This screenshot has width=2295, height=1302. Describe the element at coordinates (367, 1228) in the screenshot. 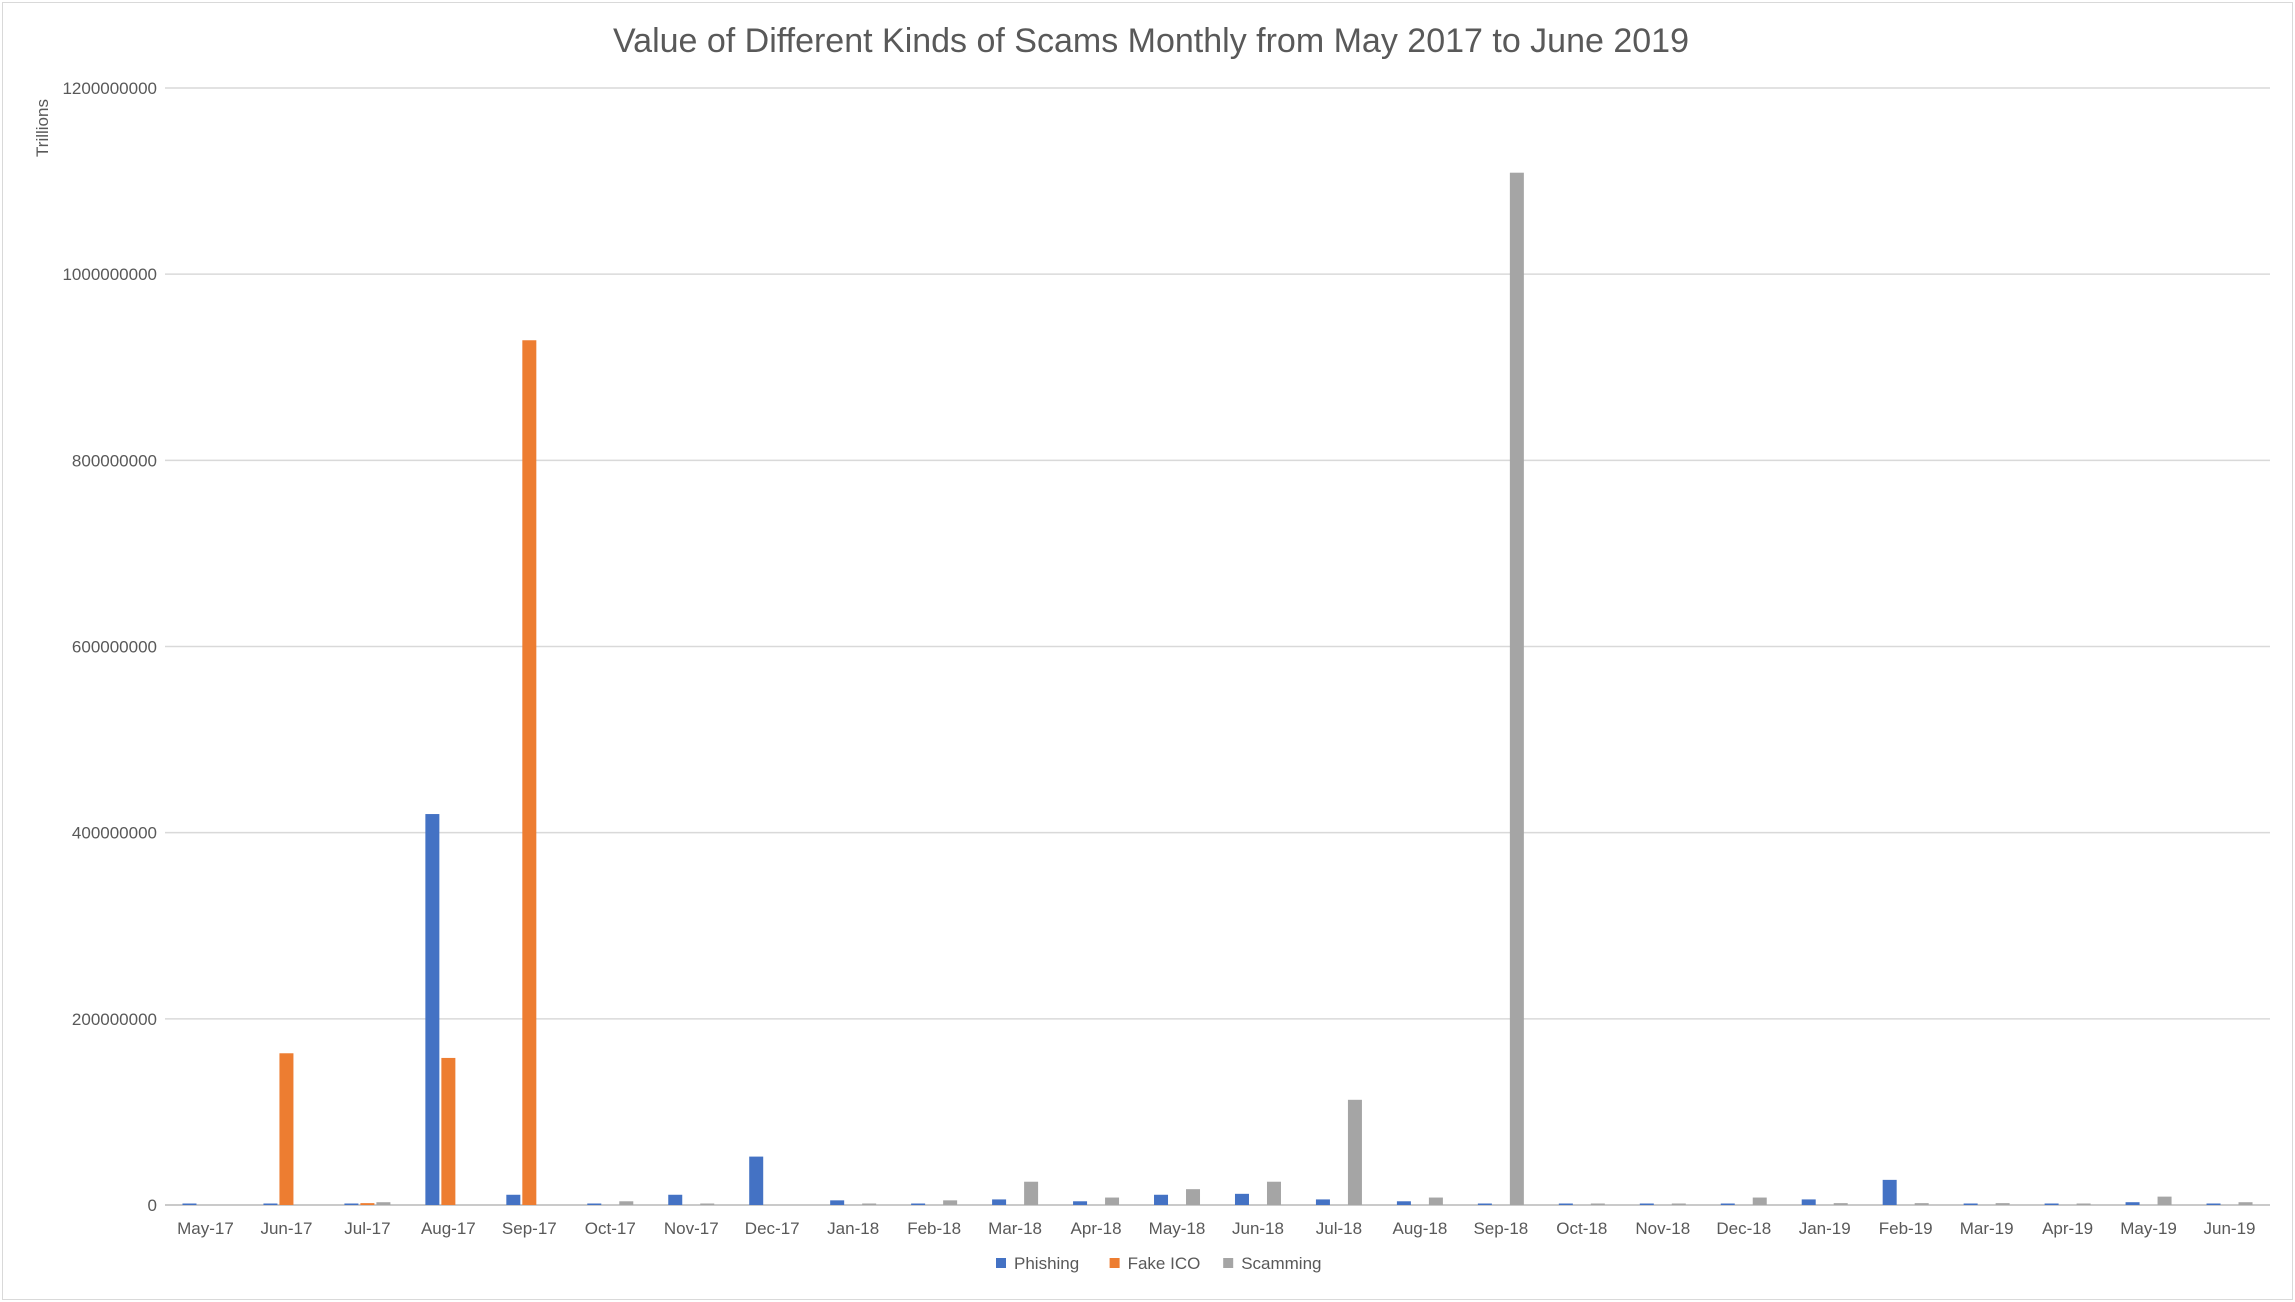

I see `x-tick-label: Jul-17` at that location.